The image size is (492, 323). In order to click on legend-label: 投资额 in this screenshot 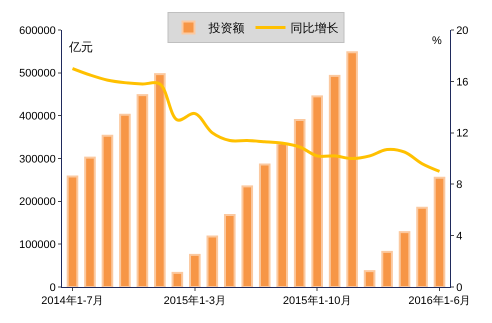, I will do `click(226, 28)`.